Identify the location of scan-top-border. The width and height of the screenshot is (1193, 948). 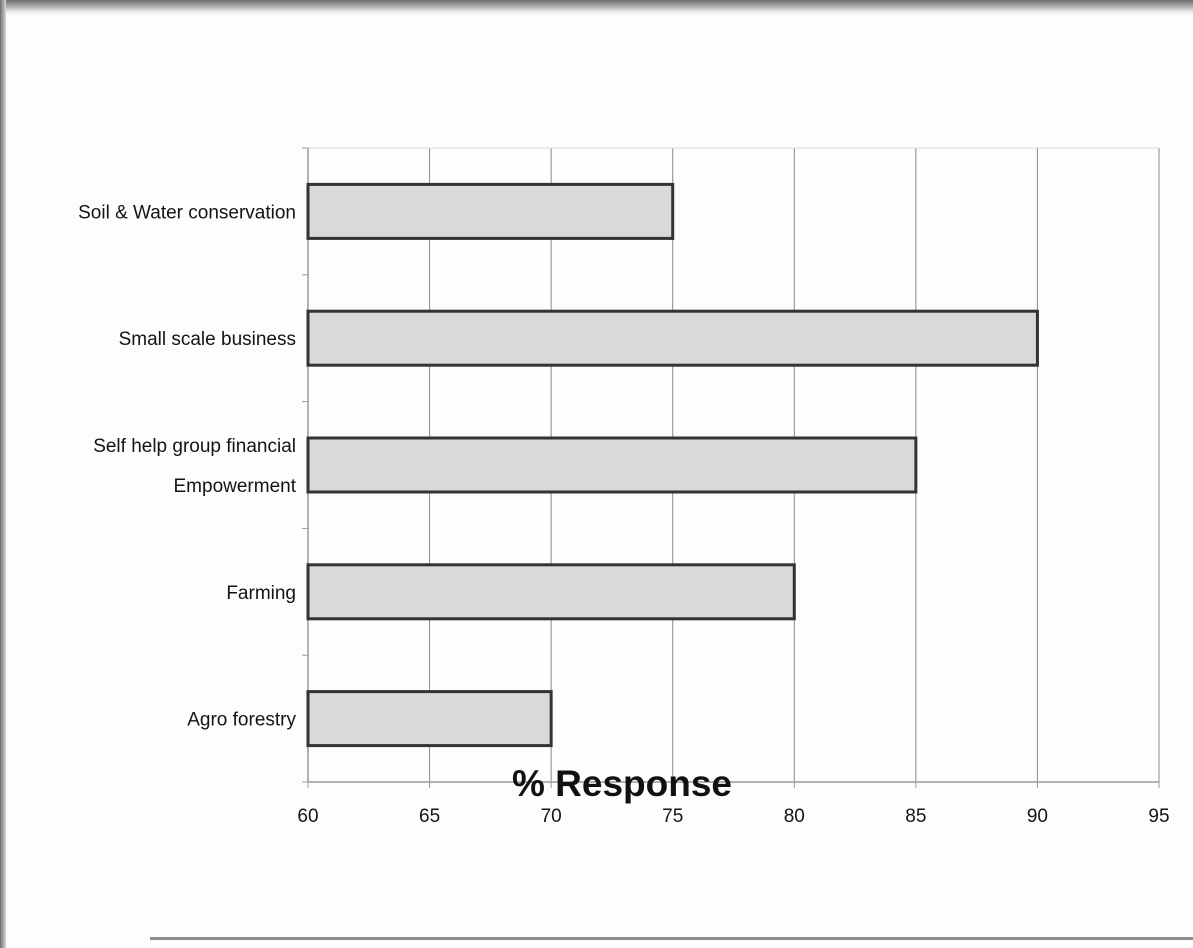
(596, 8).